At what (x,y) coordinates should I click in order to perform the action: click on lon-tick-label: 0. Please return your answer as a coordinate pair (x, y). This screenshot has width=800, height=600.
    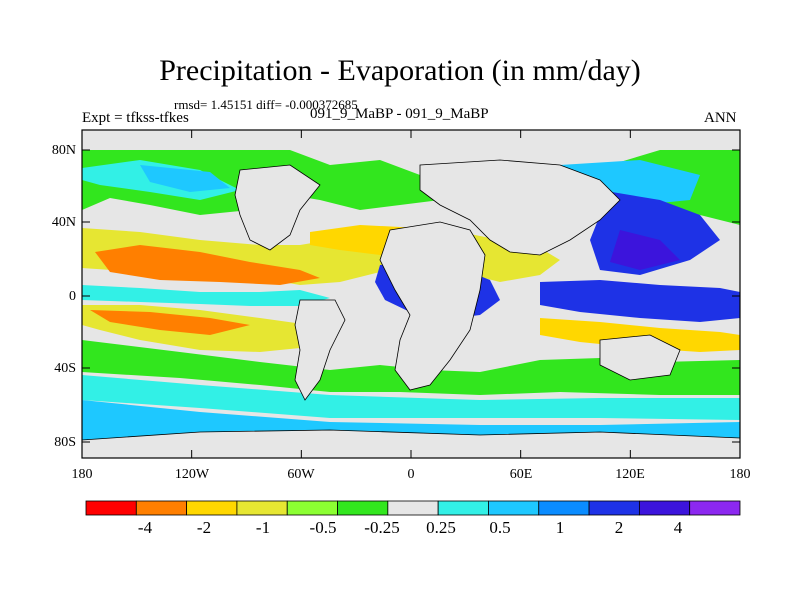
    Looking at the image, I should click on (411, 474).